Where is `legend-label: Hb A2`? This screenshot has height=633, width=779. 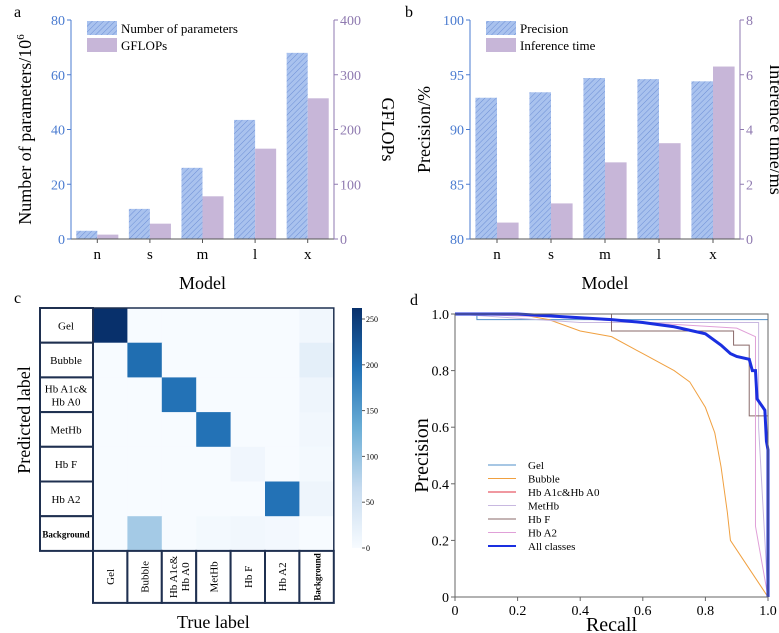 legend-label: Hb A2 is located at coordinates (542, 534).